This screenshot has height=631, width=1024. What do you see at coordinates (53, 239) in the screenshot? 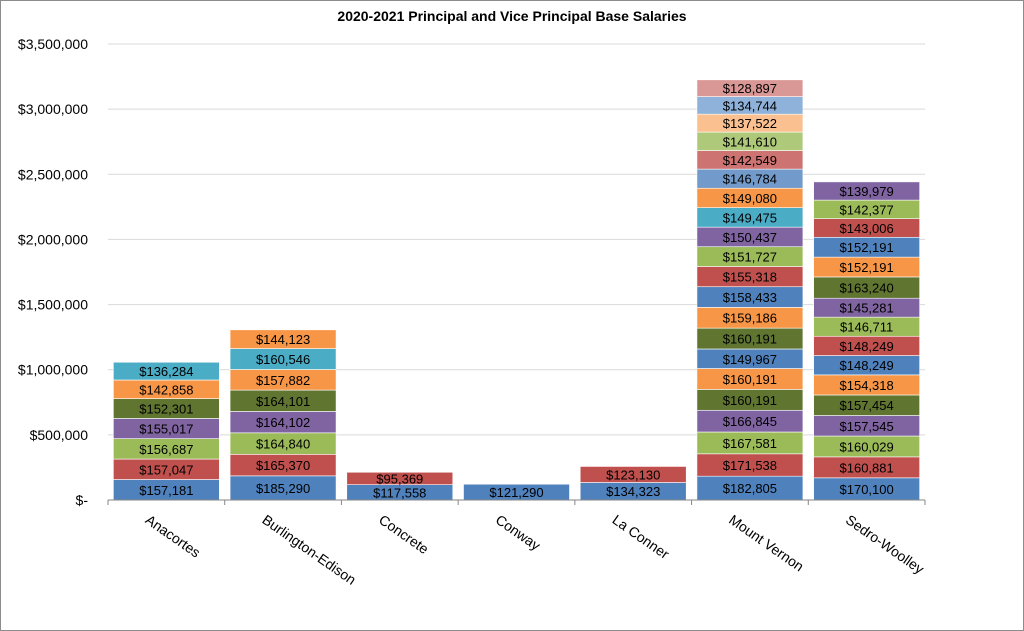
I see `y-tick-label: $2,000,000` at bounding box center [53, 239].